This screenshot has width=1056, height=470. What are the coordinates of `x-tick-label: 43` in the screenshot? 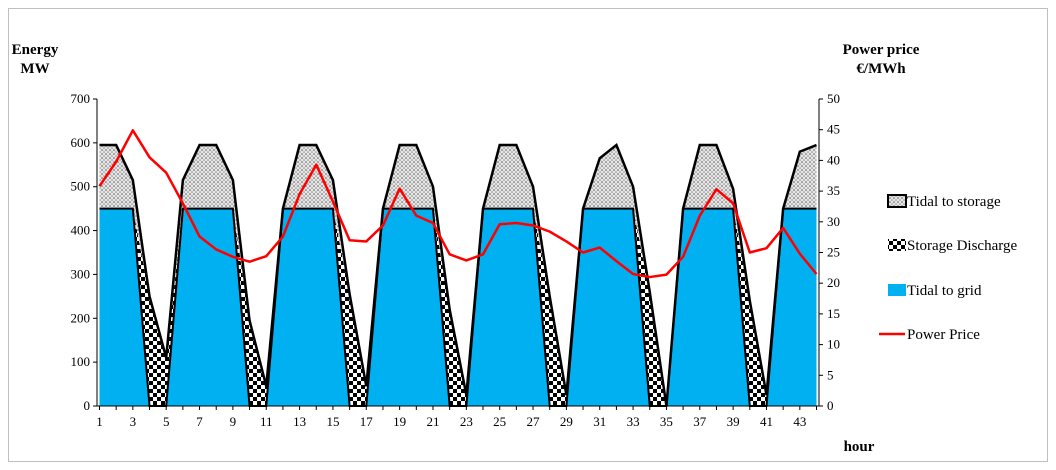 It's located at (799, 421).